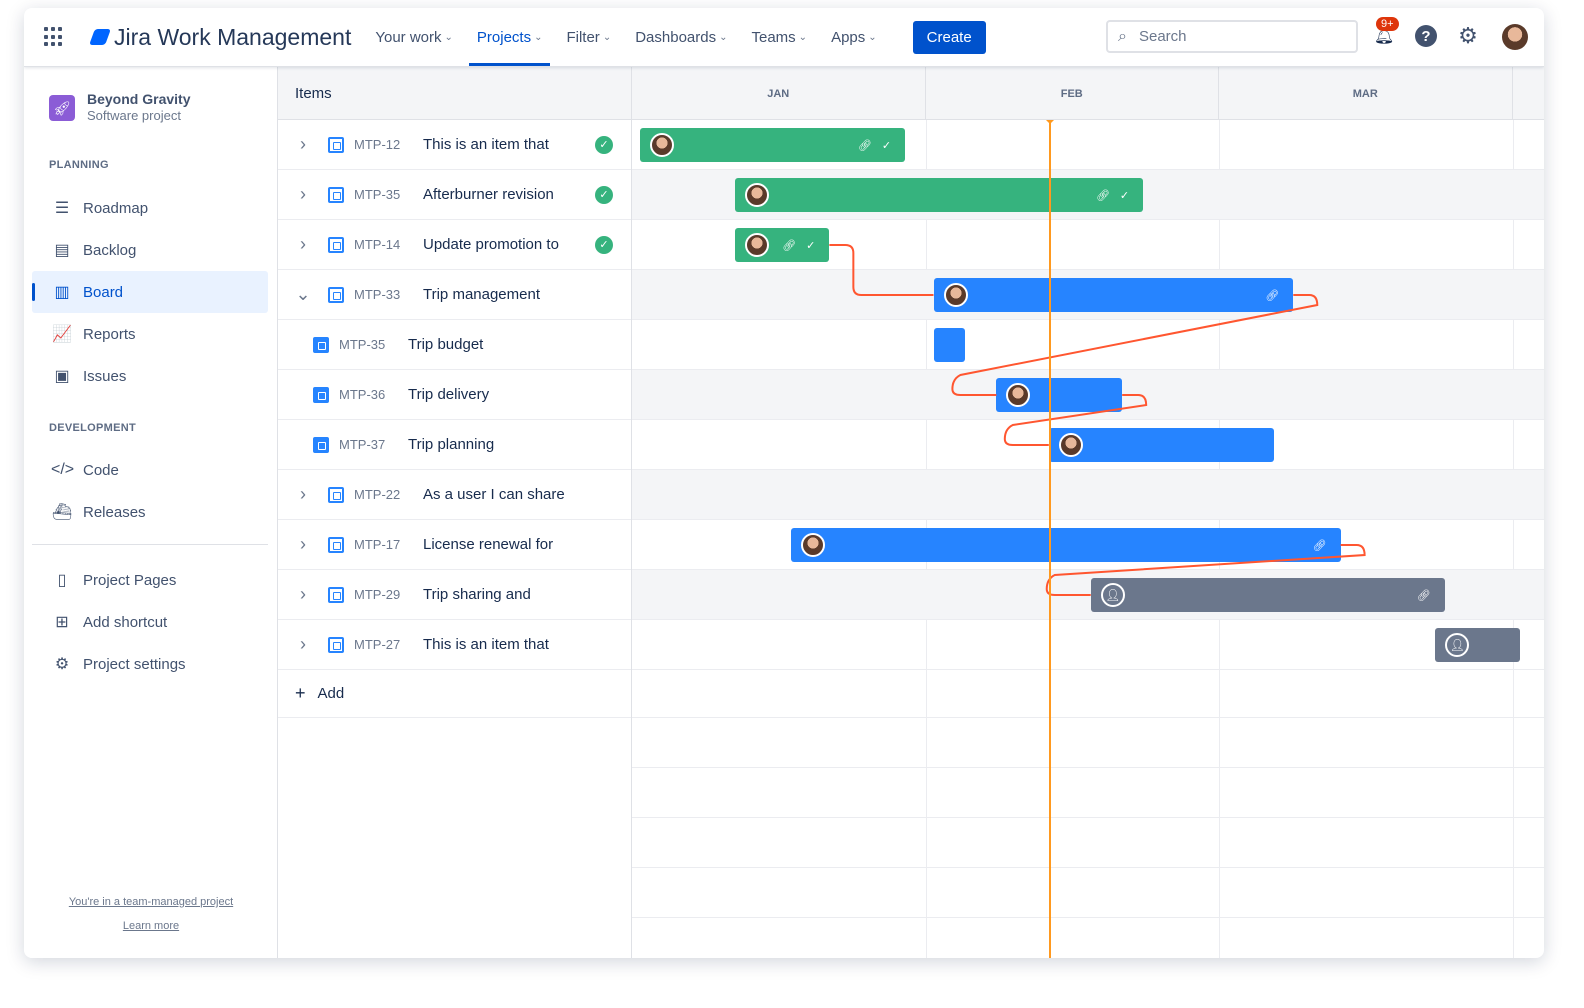 Image resolution: width=1584 pixels, height=1008 pixels. Describe the element at coordinates (54, 37) in the screenshot. I see `app-switcher-icon` at that location.